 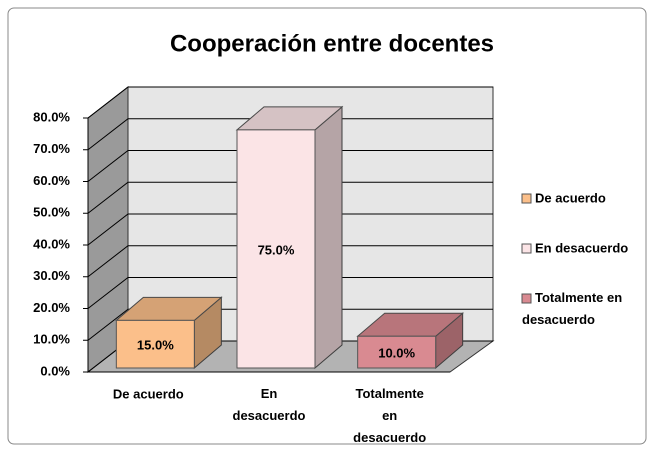 I want to click on value-label: 10.0%, so click(x=396, y=353).